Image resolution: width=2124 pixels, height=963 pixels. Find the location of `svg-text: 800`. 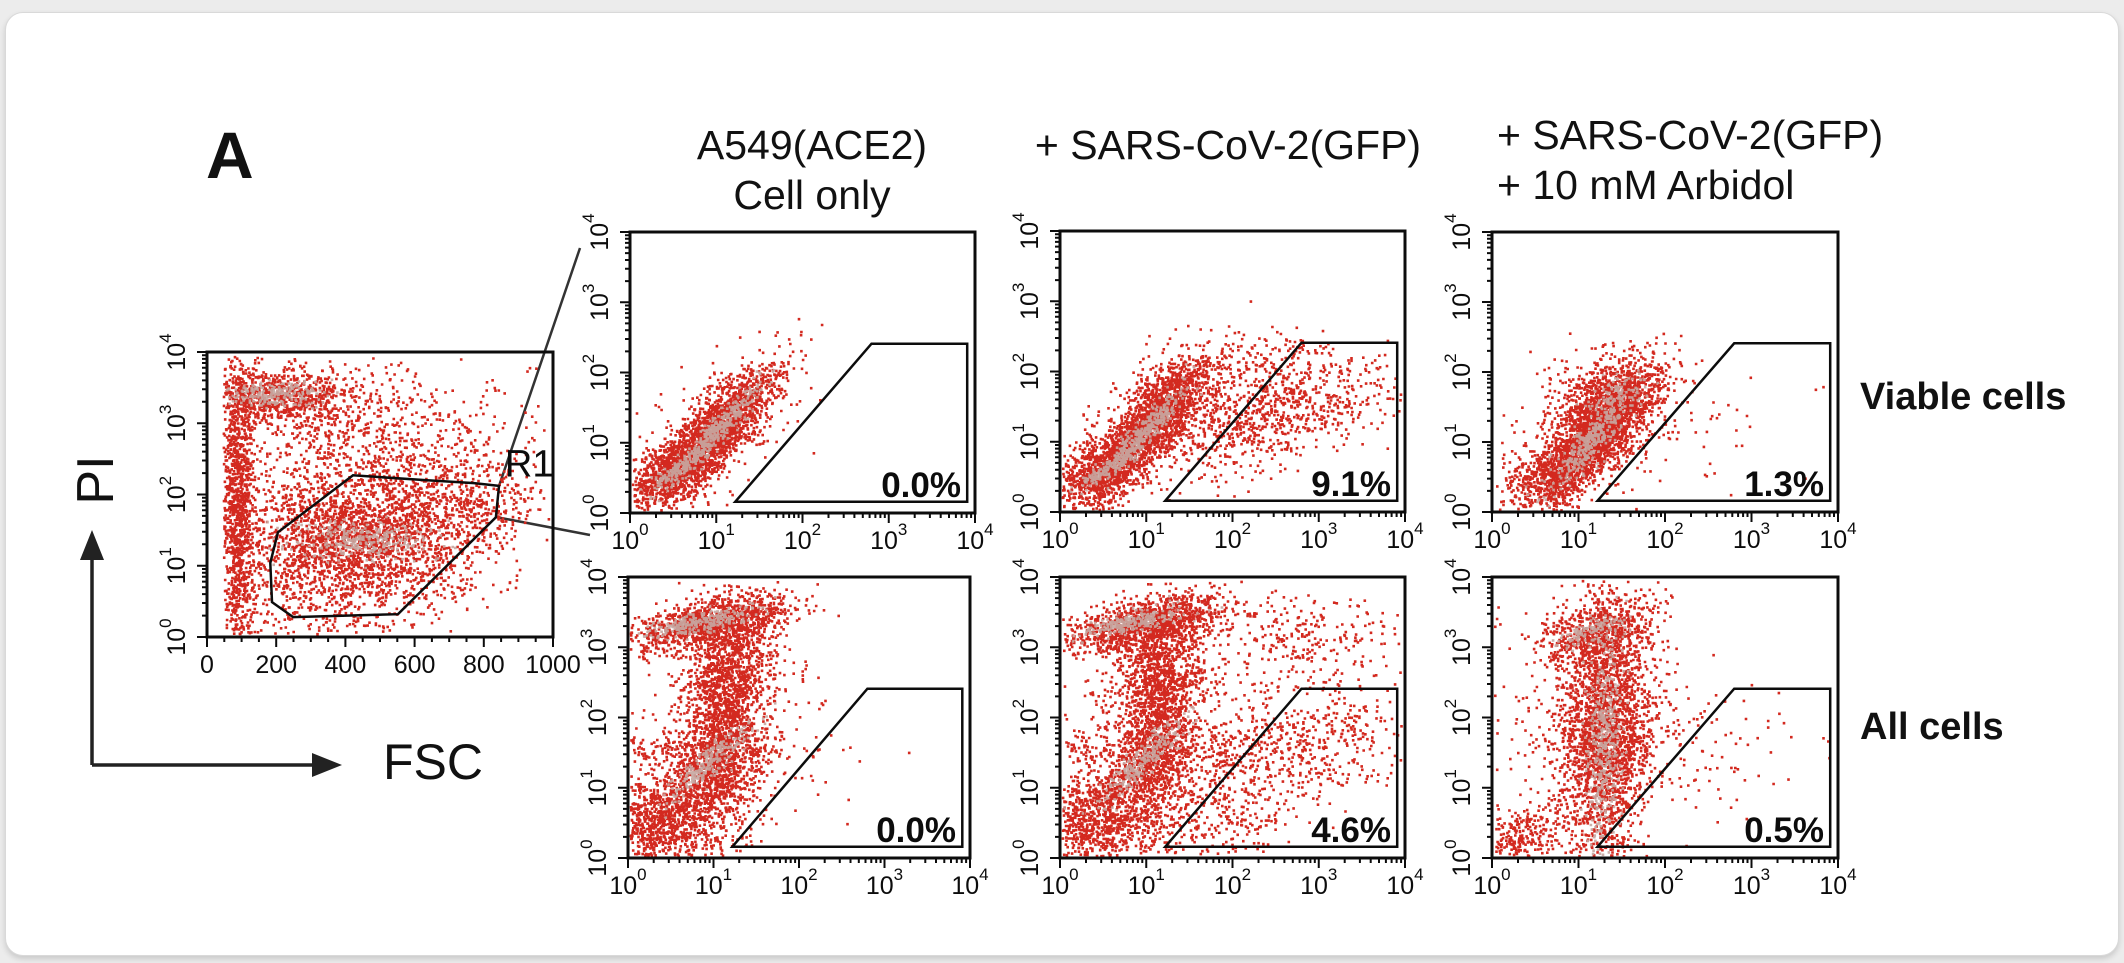

svg-text: 800 is located at coordinates (484, 665).